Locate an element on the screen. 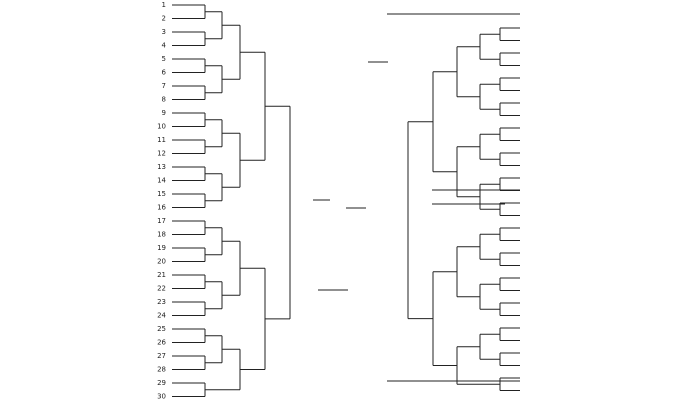  seed-label: 6 is located at coordinates (164, 73).